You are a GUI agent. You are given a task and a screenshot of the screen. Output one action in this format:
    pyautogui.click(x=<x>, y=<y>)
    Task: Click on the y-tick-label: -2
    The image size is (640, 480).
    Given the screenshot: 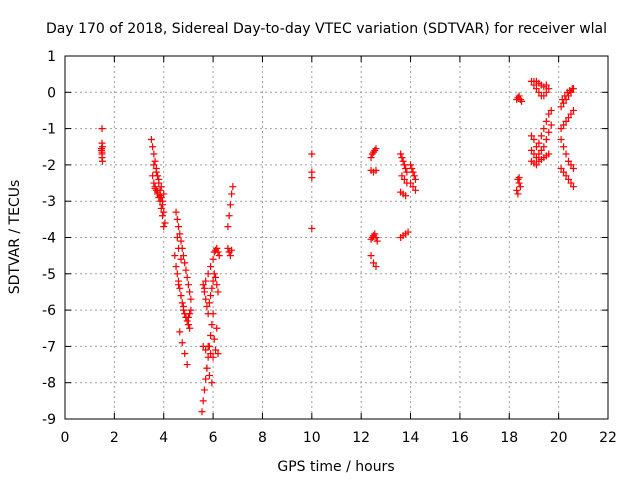 What is the action you would take?
    pyautogui.click(x=49, y=166)
    